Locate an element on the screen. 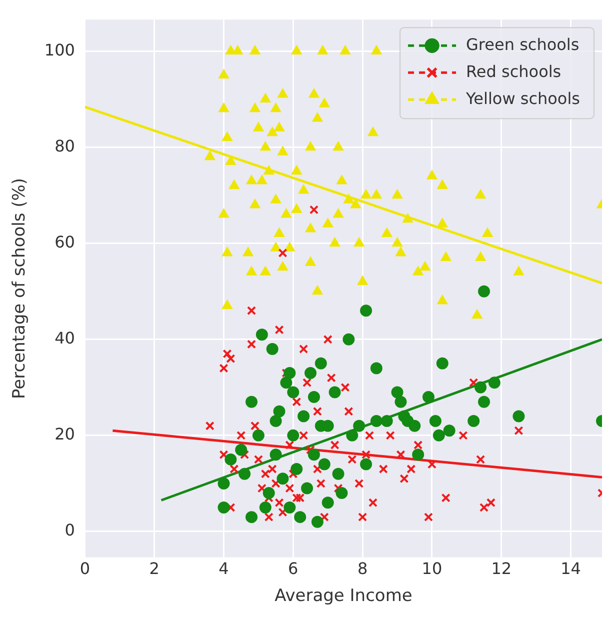 The width and height of the screenshot is (609, 617). y-tick-label: 20 is located at coordinates (64, 434).